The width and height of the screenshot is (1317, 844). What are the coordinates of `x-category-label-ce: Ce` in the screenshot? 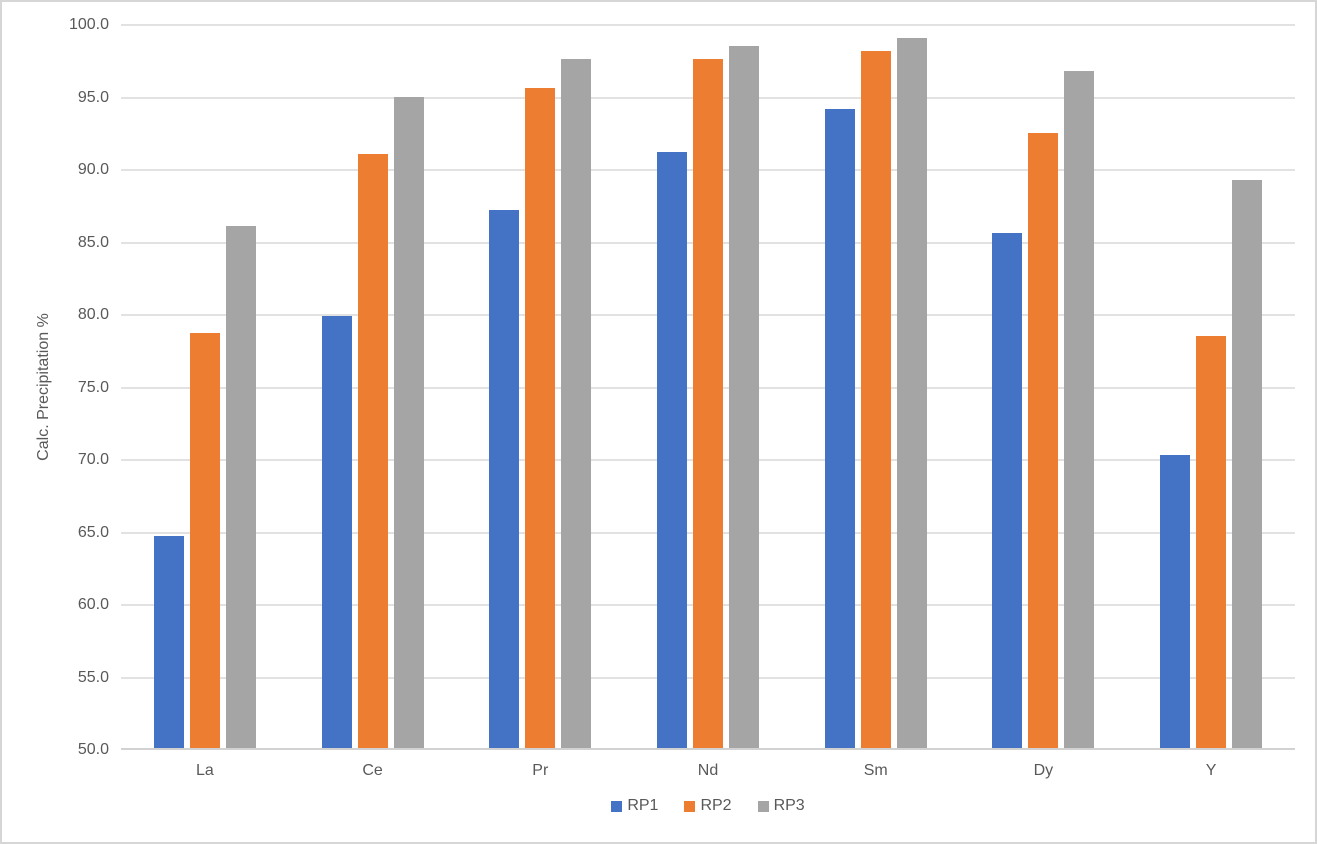 It's located at (372, 770).